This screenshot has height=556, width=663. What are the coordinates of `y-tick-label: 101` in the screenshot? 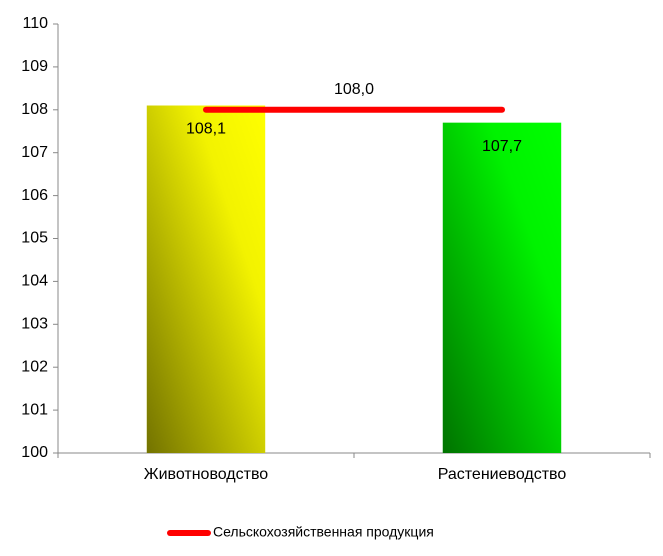 It's located at (34, 409).